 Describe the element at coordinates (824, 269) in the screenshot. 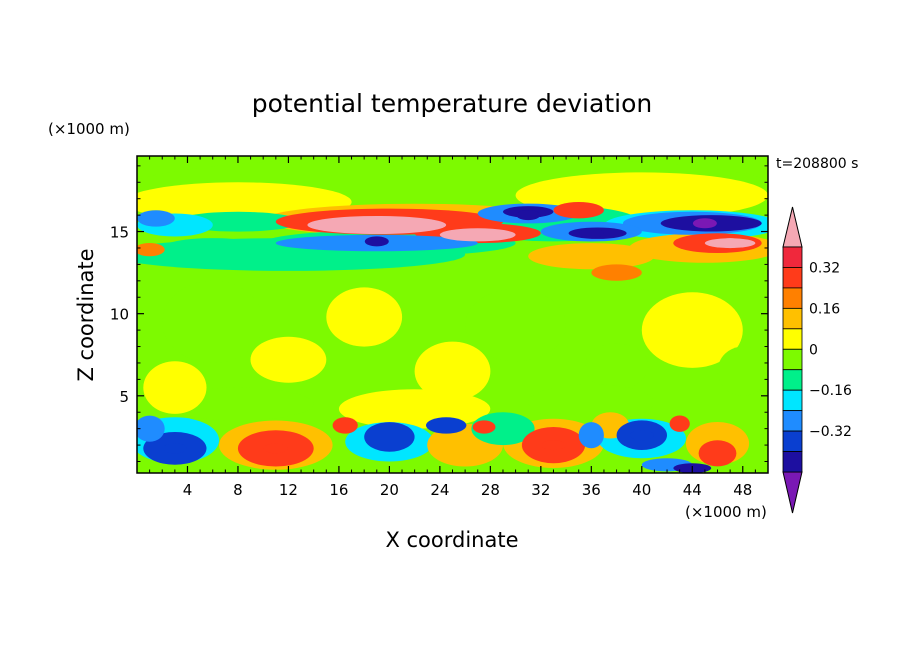

I see `colorbar-label: 0.32` at that location.